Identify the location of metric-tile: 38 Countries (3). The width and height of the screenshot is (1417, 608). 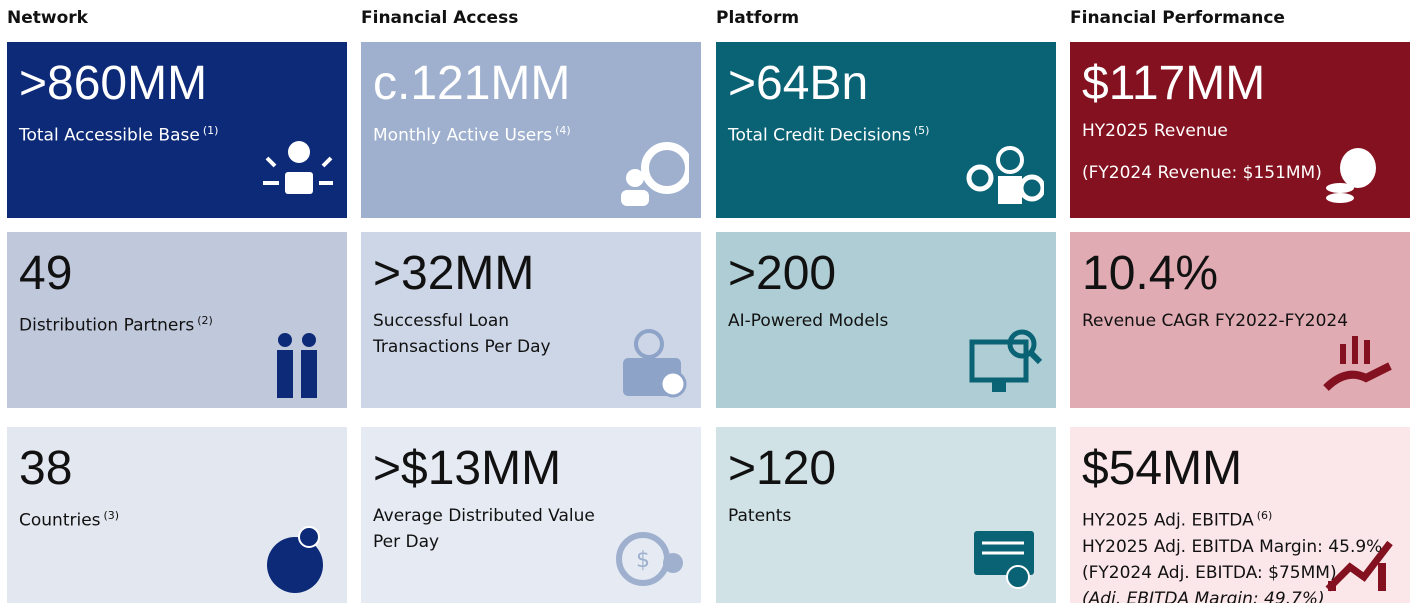
(177, 515).